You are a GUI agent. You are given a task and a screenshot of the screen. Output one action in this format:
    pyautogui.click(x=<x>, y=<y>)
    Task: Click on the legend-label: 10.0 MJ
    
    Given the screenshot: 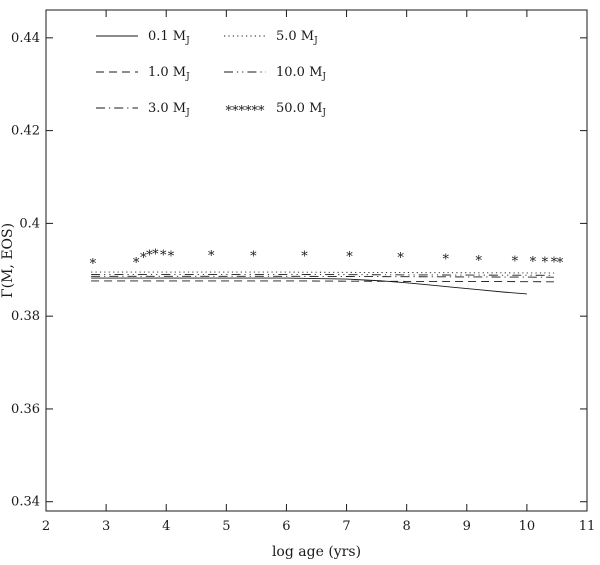 What is the action you would take?
    pyautogui.click(x=301, y=73)
    